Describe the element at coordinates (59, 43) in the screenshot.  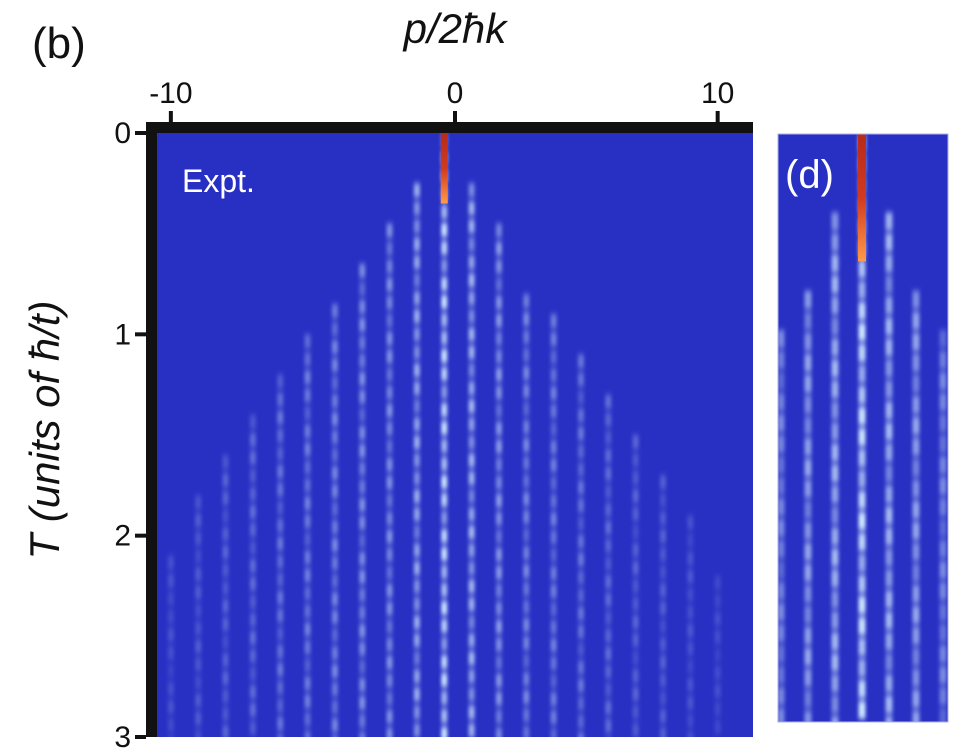
I see `panel-b-label: (b)` at that location.